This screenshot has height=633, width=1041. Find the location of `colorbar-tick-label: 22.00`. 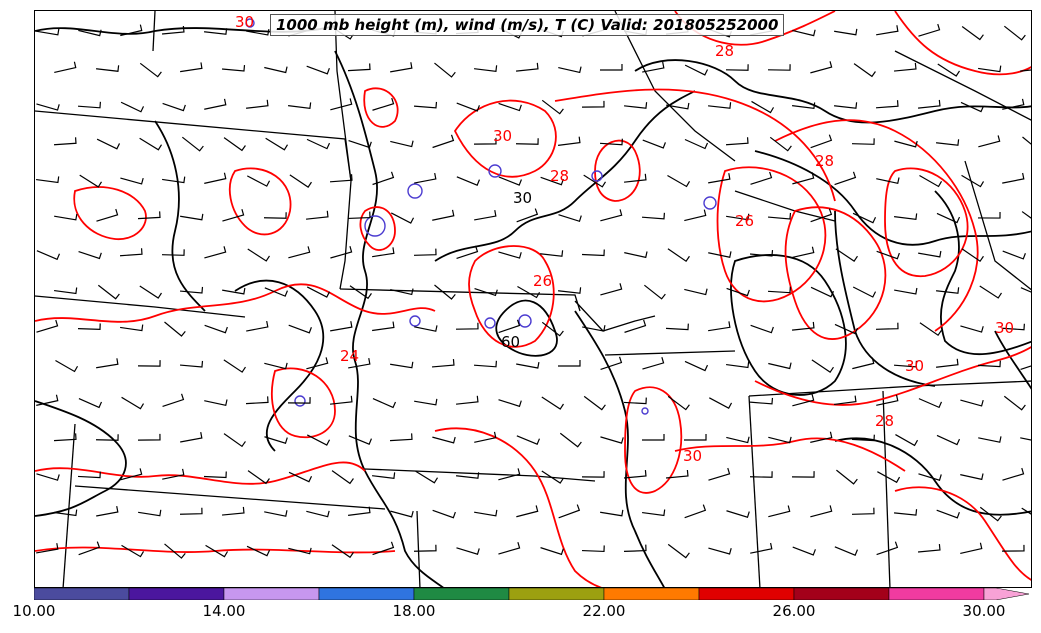

colorbar-tick-label: 22.00 is located at coordinates (604, 611).